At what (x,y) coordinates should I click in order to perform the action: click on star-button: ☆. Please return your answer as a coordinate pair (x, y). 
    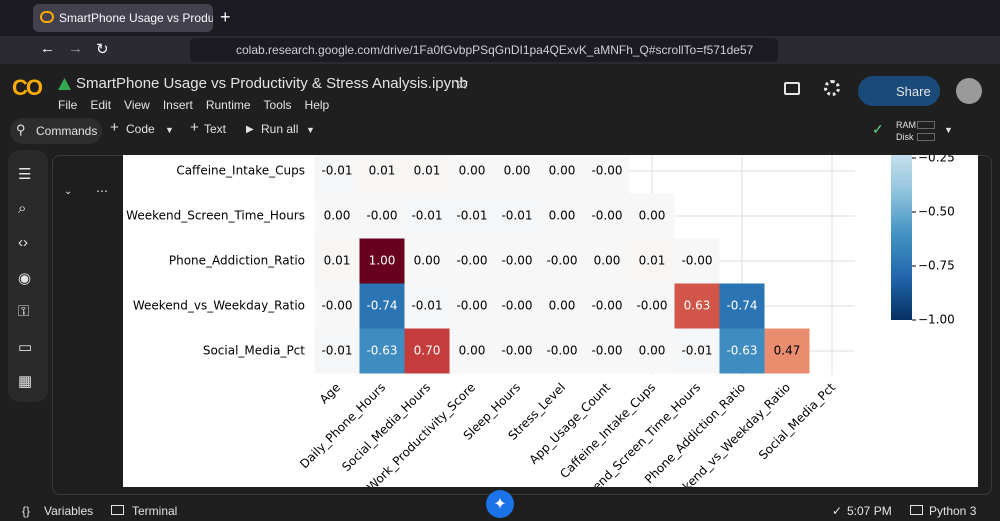
    Looking at the image, I should click on (462, 83).